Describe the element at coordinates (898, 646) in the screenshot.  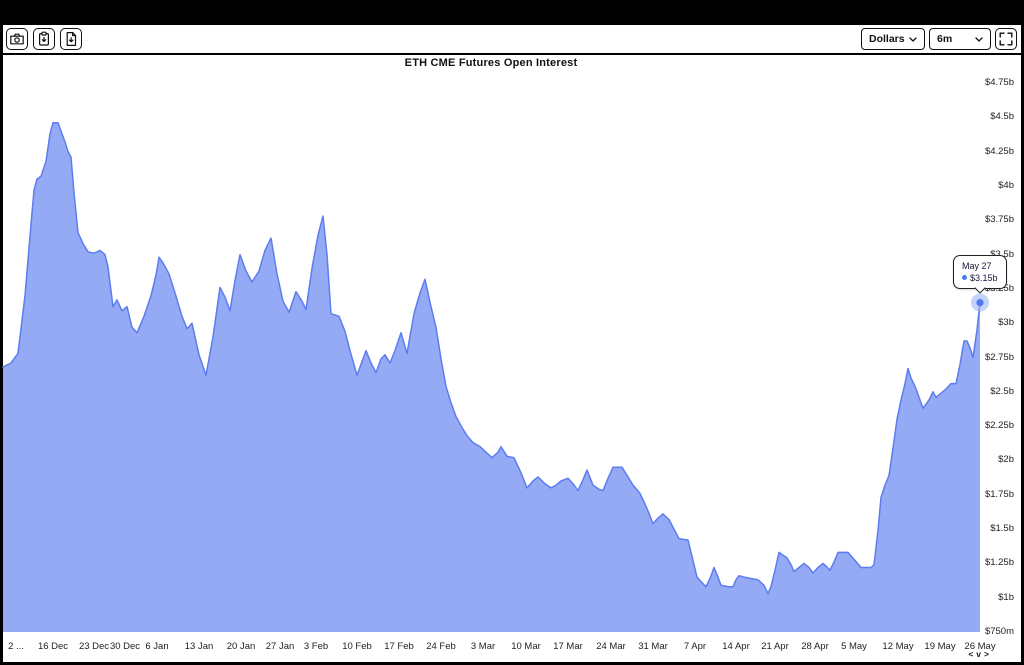
I see `x-axis-label: 12 May` at that location.